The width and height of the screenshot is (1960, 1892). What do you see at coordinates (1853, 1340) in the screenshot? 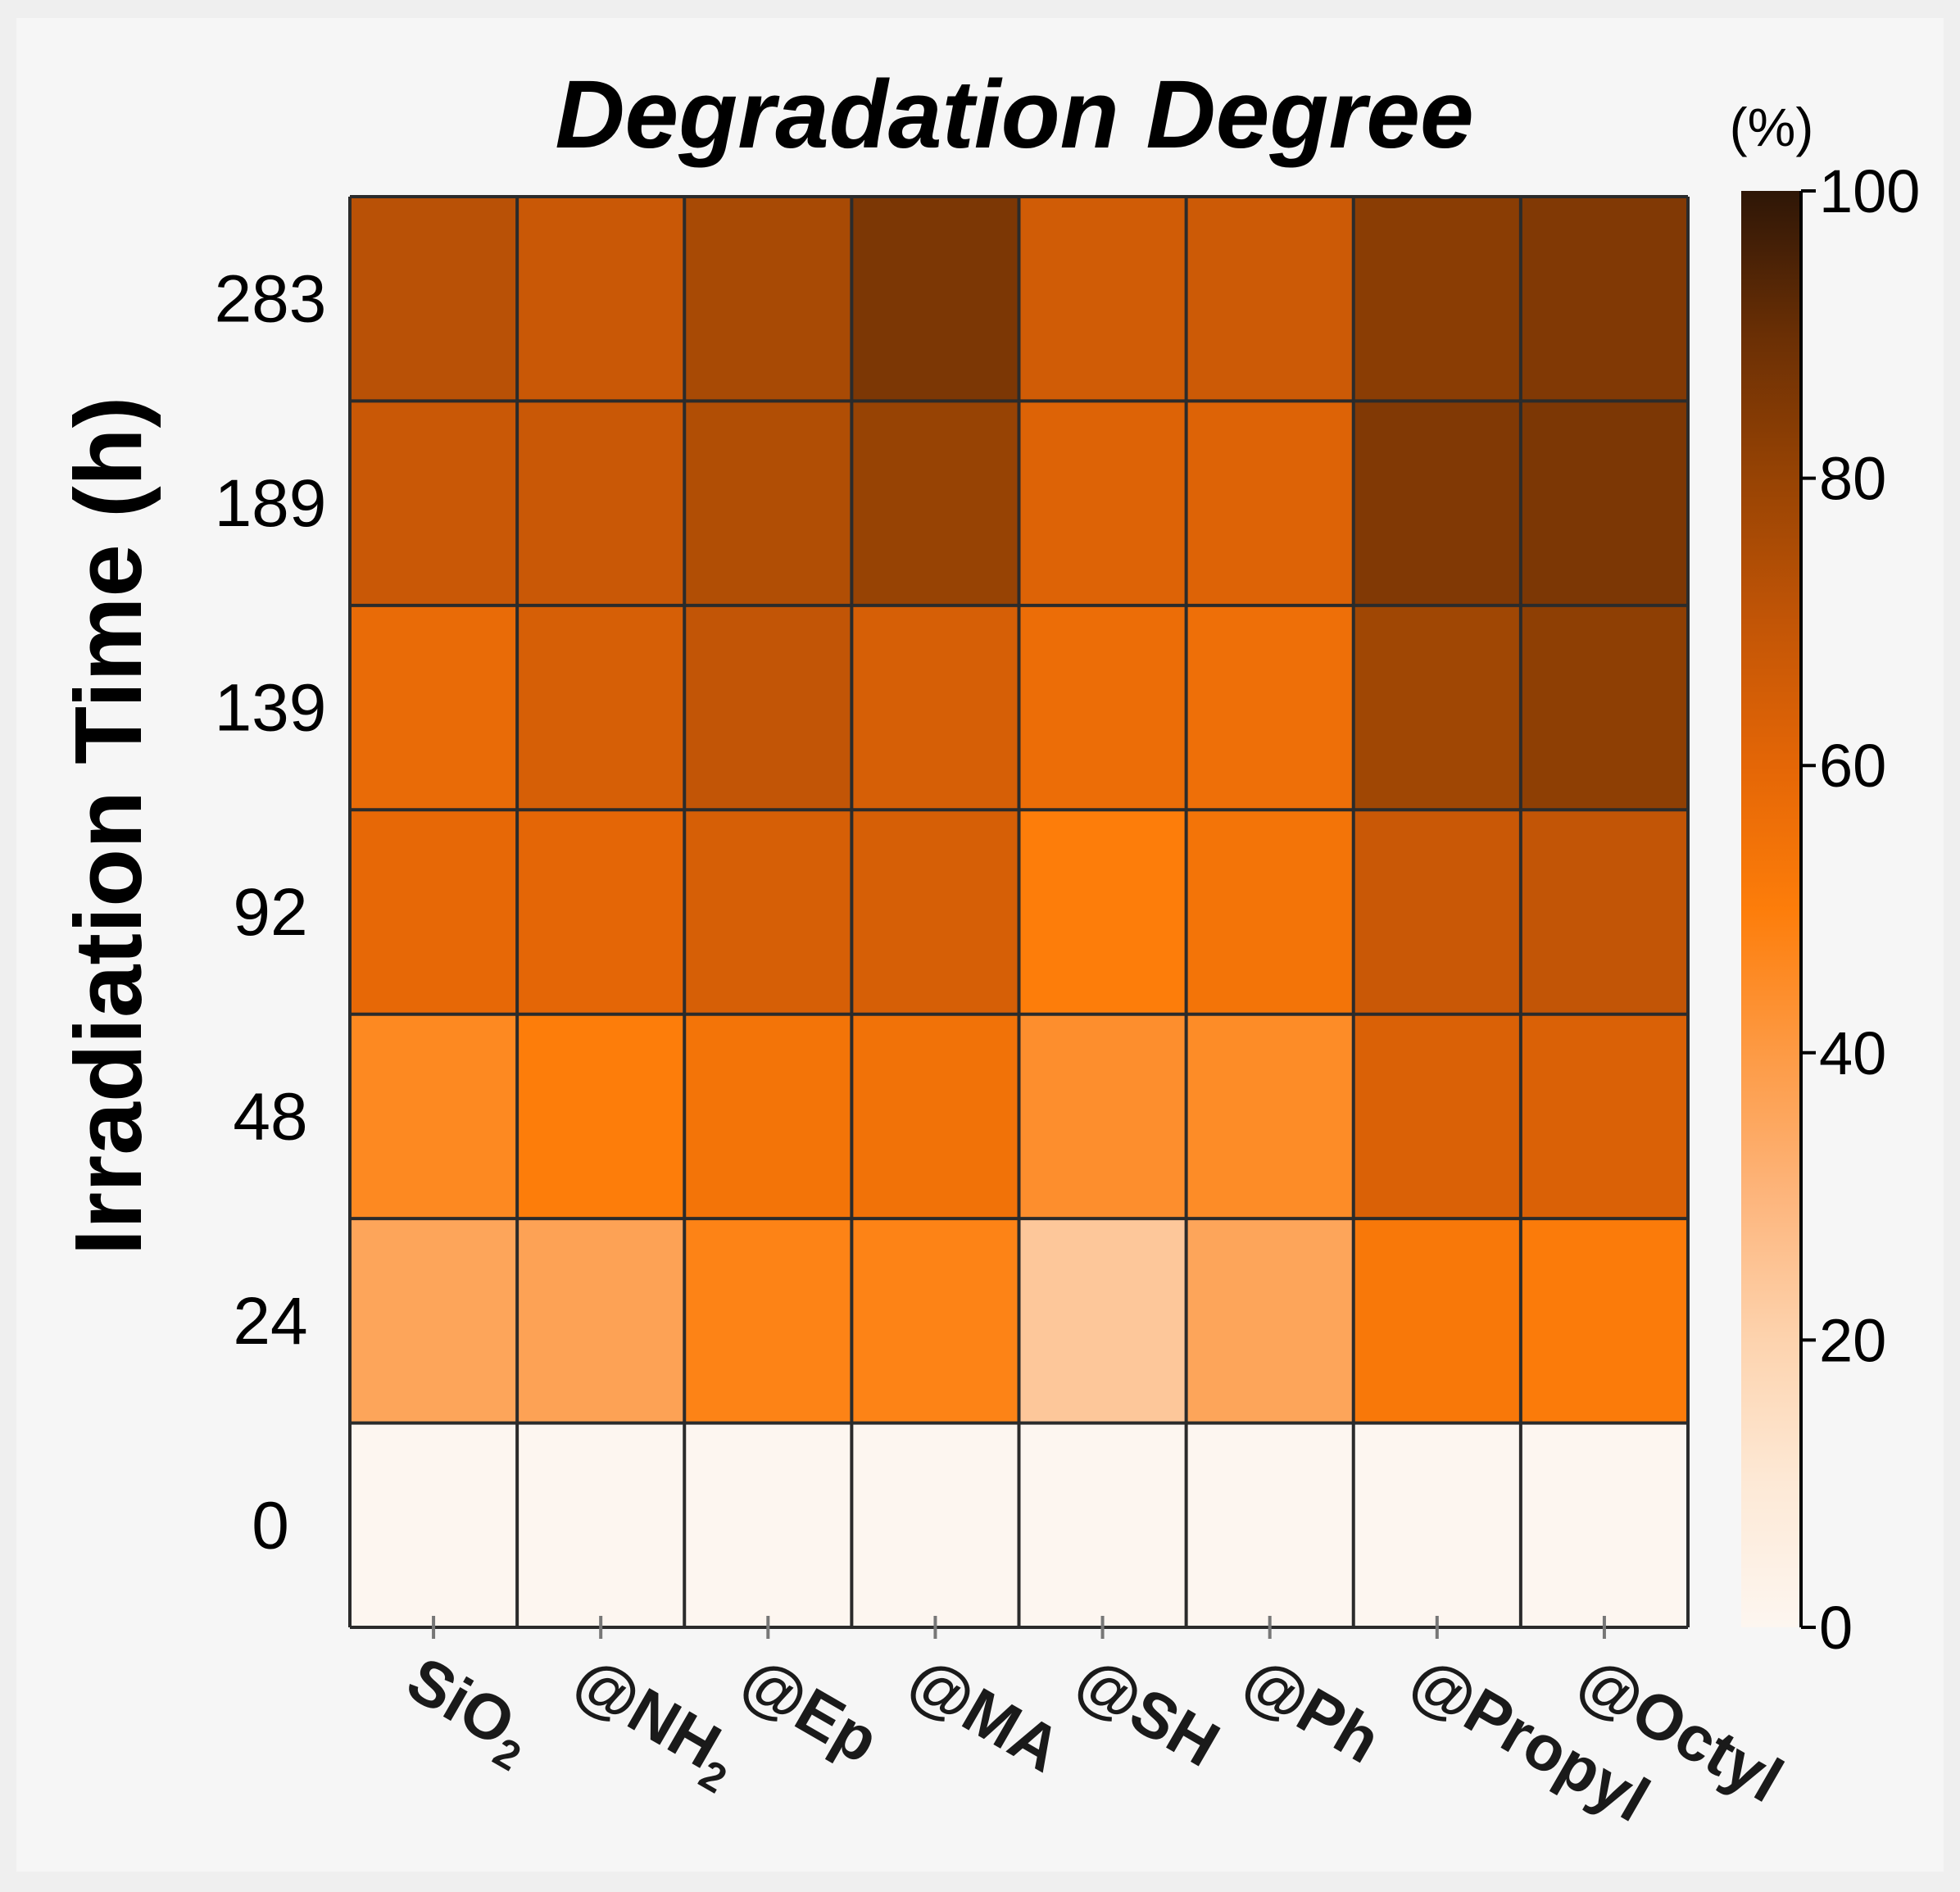
I see `colorbar-tick-label: 20` at bounding box center [1853, 1340].